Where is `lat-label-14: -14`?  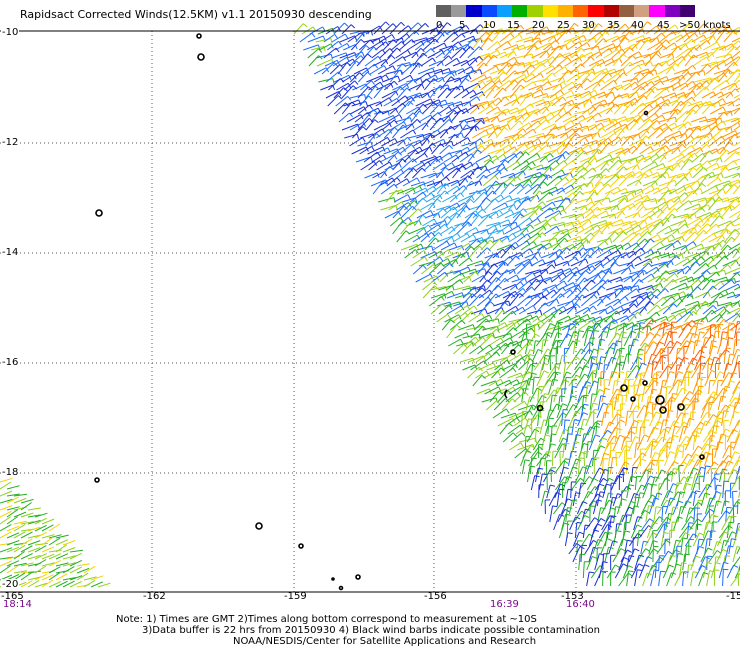
lat-label-14: -14 is located at coordinates (10, 252).